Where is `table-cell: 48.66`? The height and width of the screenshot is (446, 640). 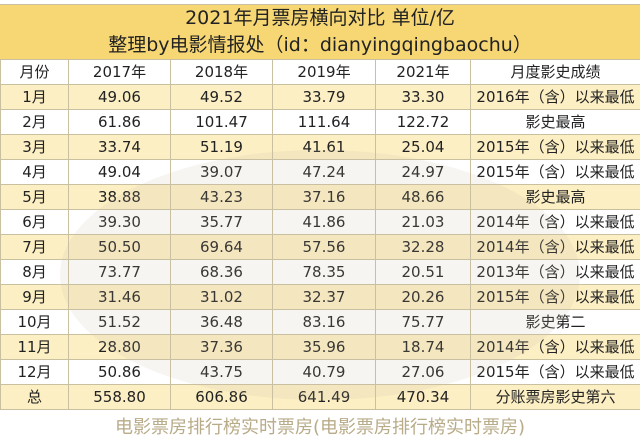
table-cell: 48.66 is located at coordinates (423, 197).